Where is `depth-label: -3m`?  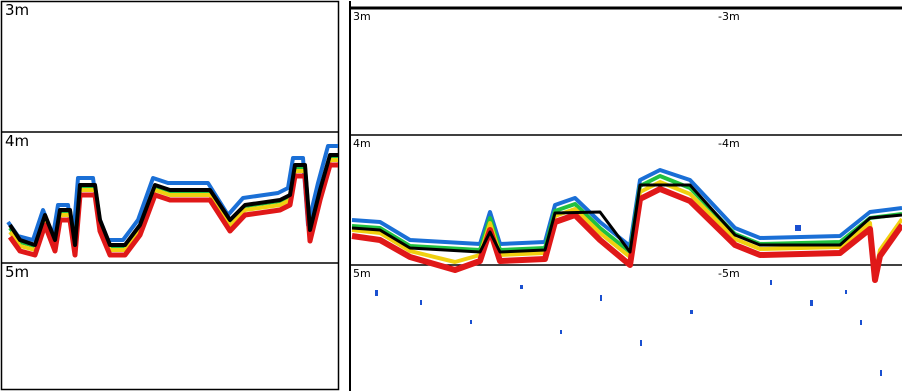 depth-label: -3m is located at coordinates (729, 16).